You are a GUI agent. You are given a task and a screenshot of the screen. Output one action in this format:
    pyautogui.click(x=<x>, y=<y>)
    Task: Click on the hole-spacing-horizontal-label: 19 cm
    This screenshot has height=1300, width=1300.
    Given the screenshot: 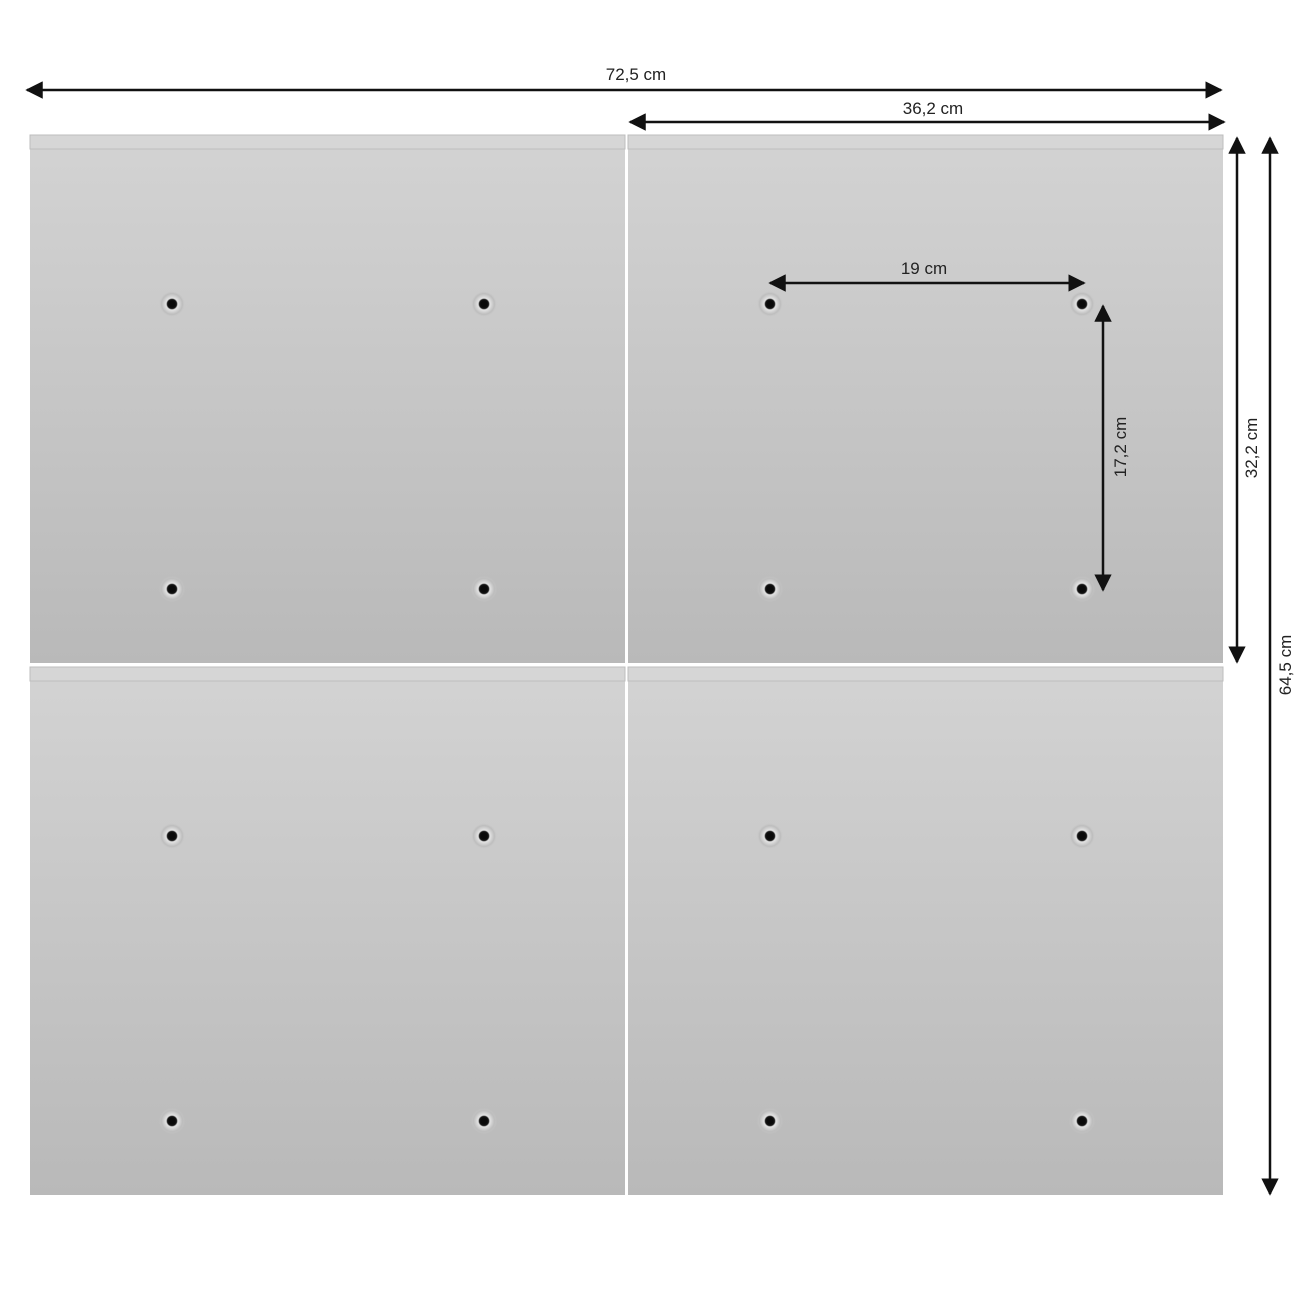 What is the action you would take?
    pyautogui.click(x=924, y=268)
    